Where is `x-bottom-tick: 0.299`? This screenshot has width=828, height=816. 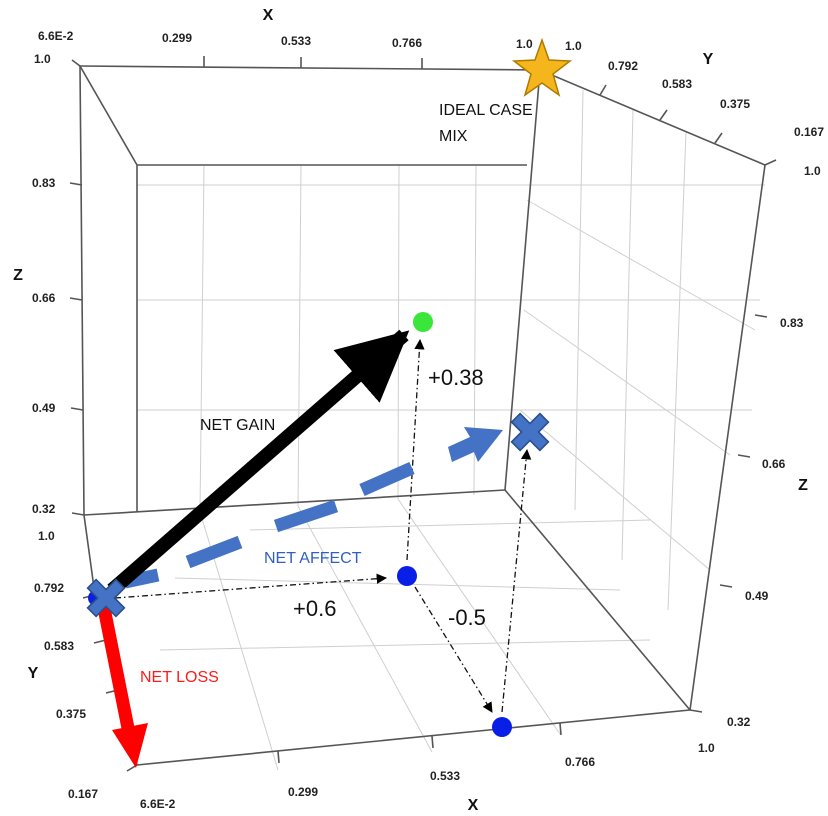
x-bottom-tick: 0.299 is located at coordinates (303, 792).